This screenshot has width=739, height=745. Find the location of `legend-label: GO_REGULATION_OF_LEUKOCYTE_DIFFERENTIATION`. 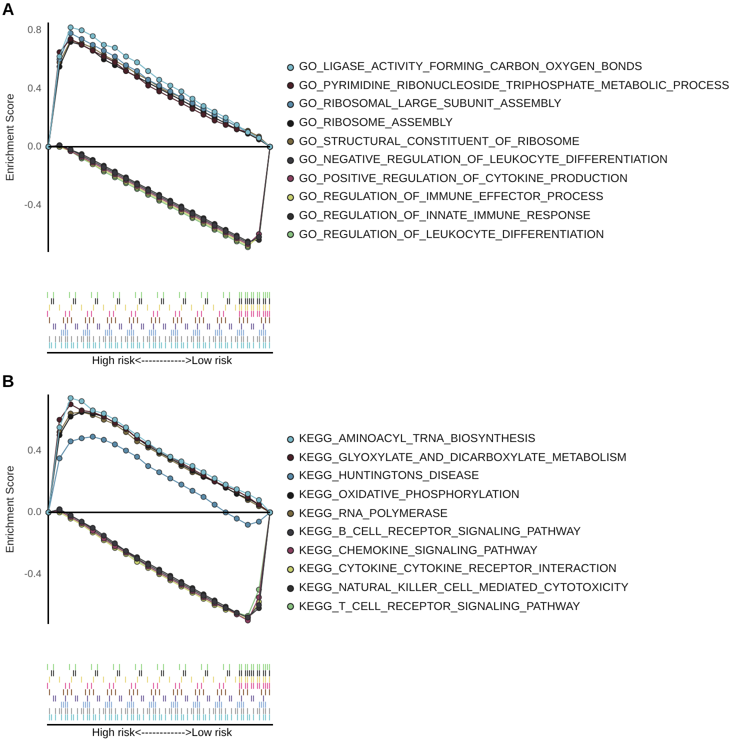

legend-label: GO_REGULATION_OF_LEUKOCYTE_DIFFERENTIATION is located at coordinates (451, 234).